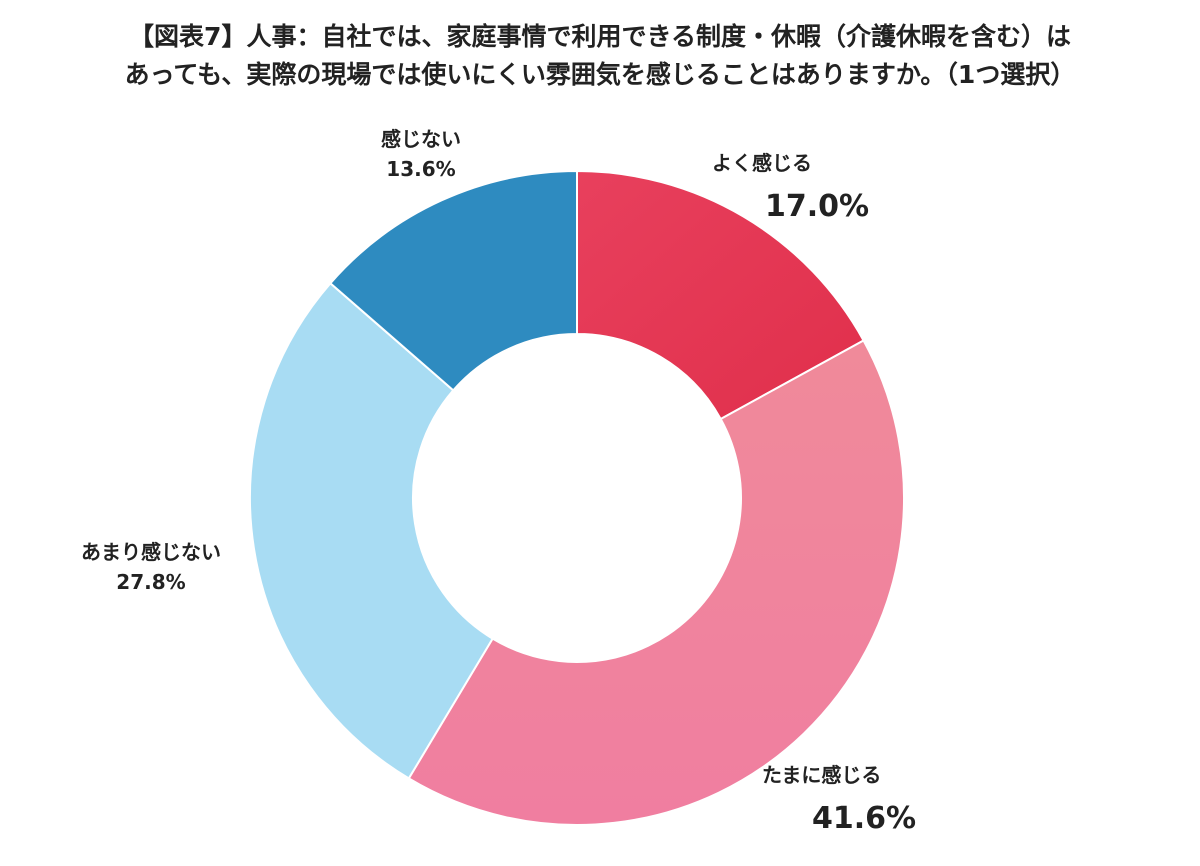  I want to click on slice-value-kanjinai: 13.6%, so click(420, 169).